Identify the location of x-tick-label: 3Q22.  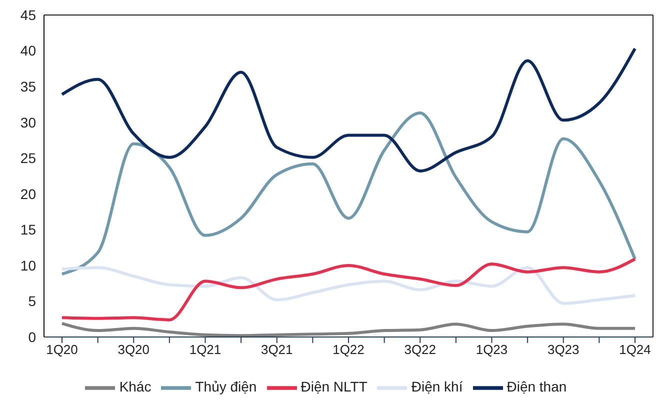
(420, 350).